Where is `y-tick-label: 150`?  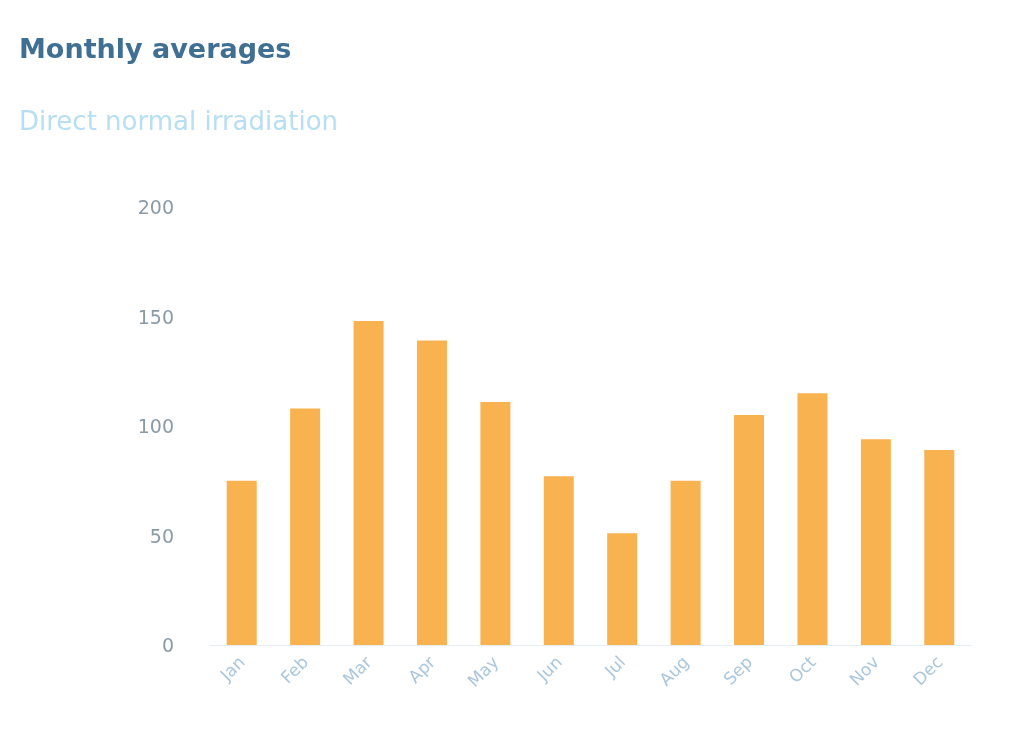 y-tick-label: 150 is located at coordinates (155, 316).